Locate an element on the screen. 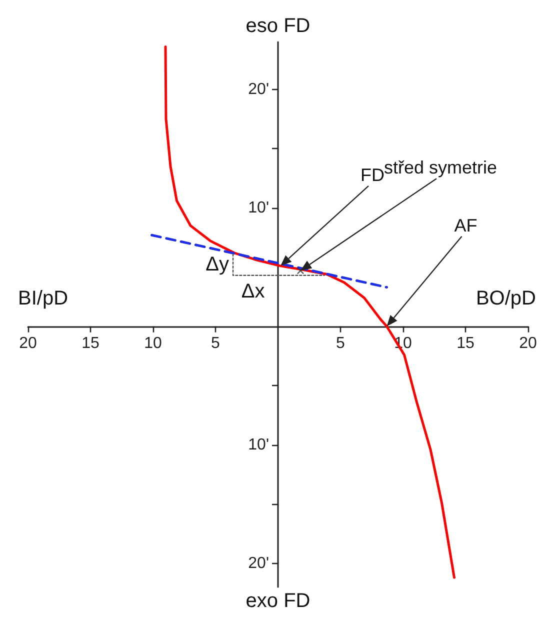  x-tick-label: 10 is located at coordinates (153, 343).